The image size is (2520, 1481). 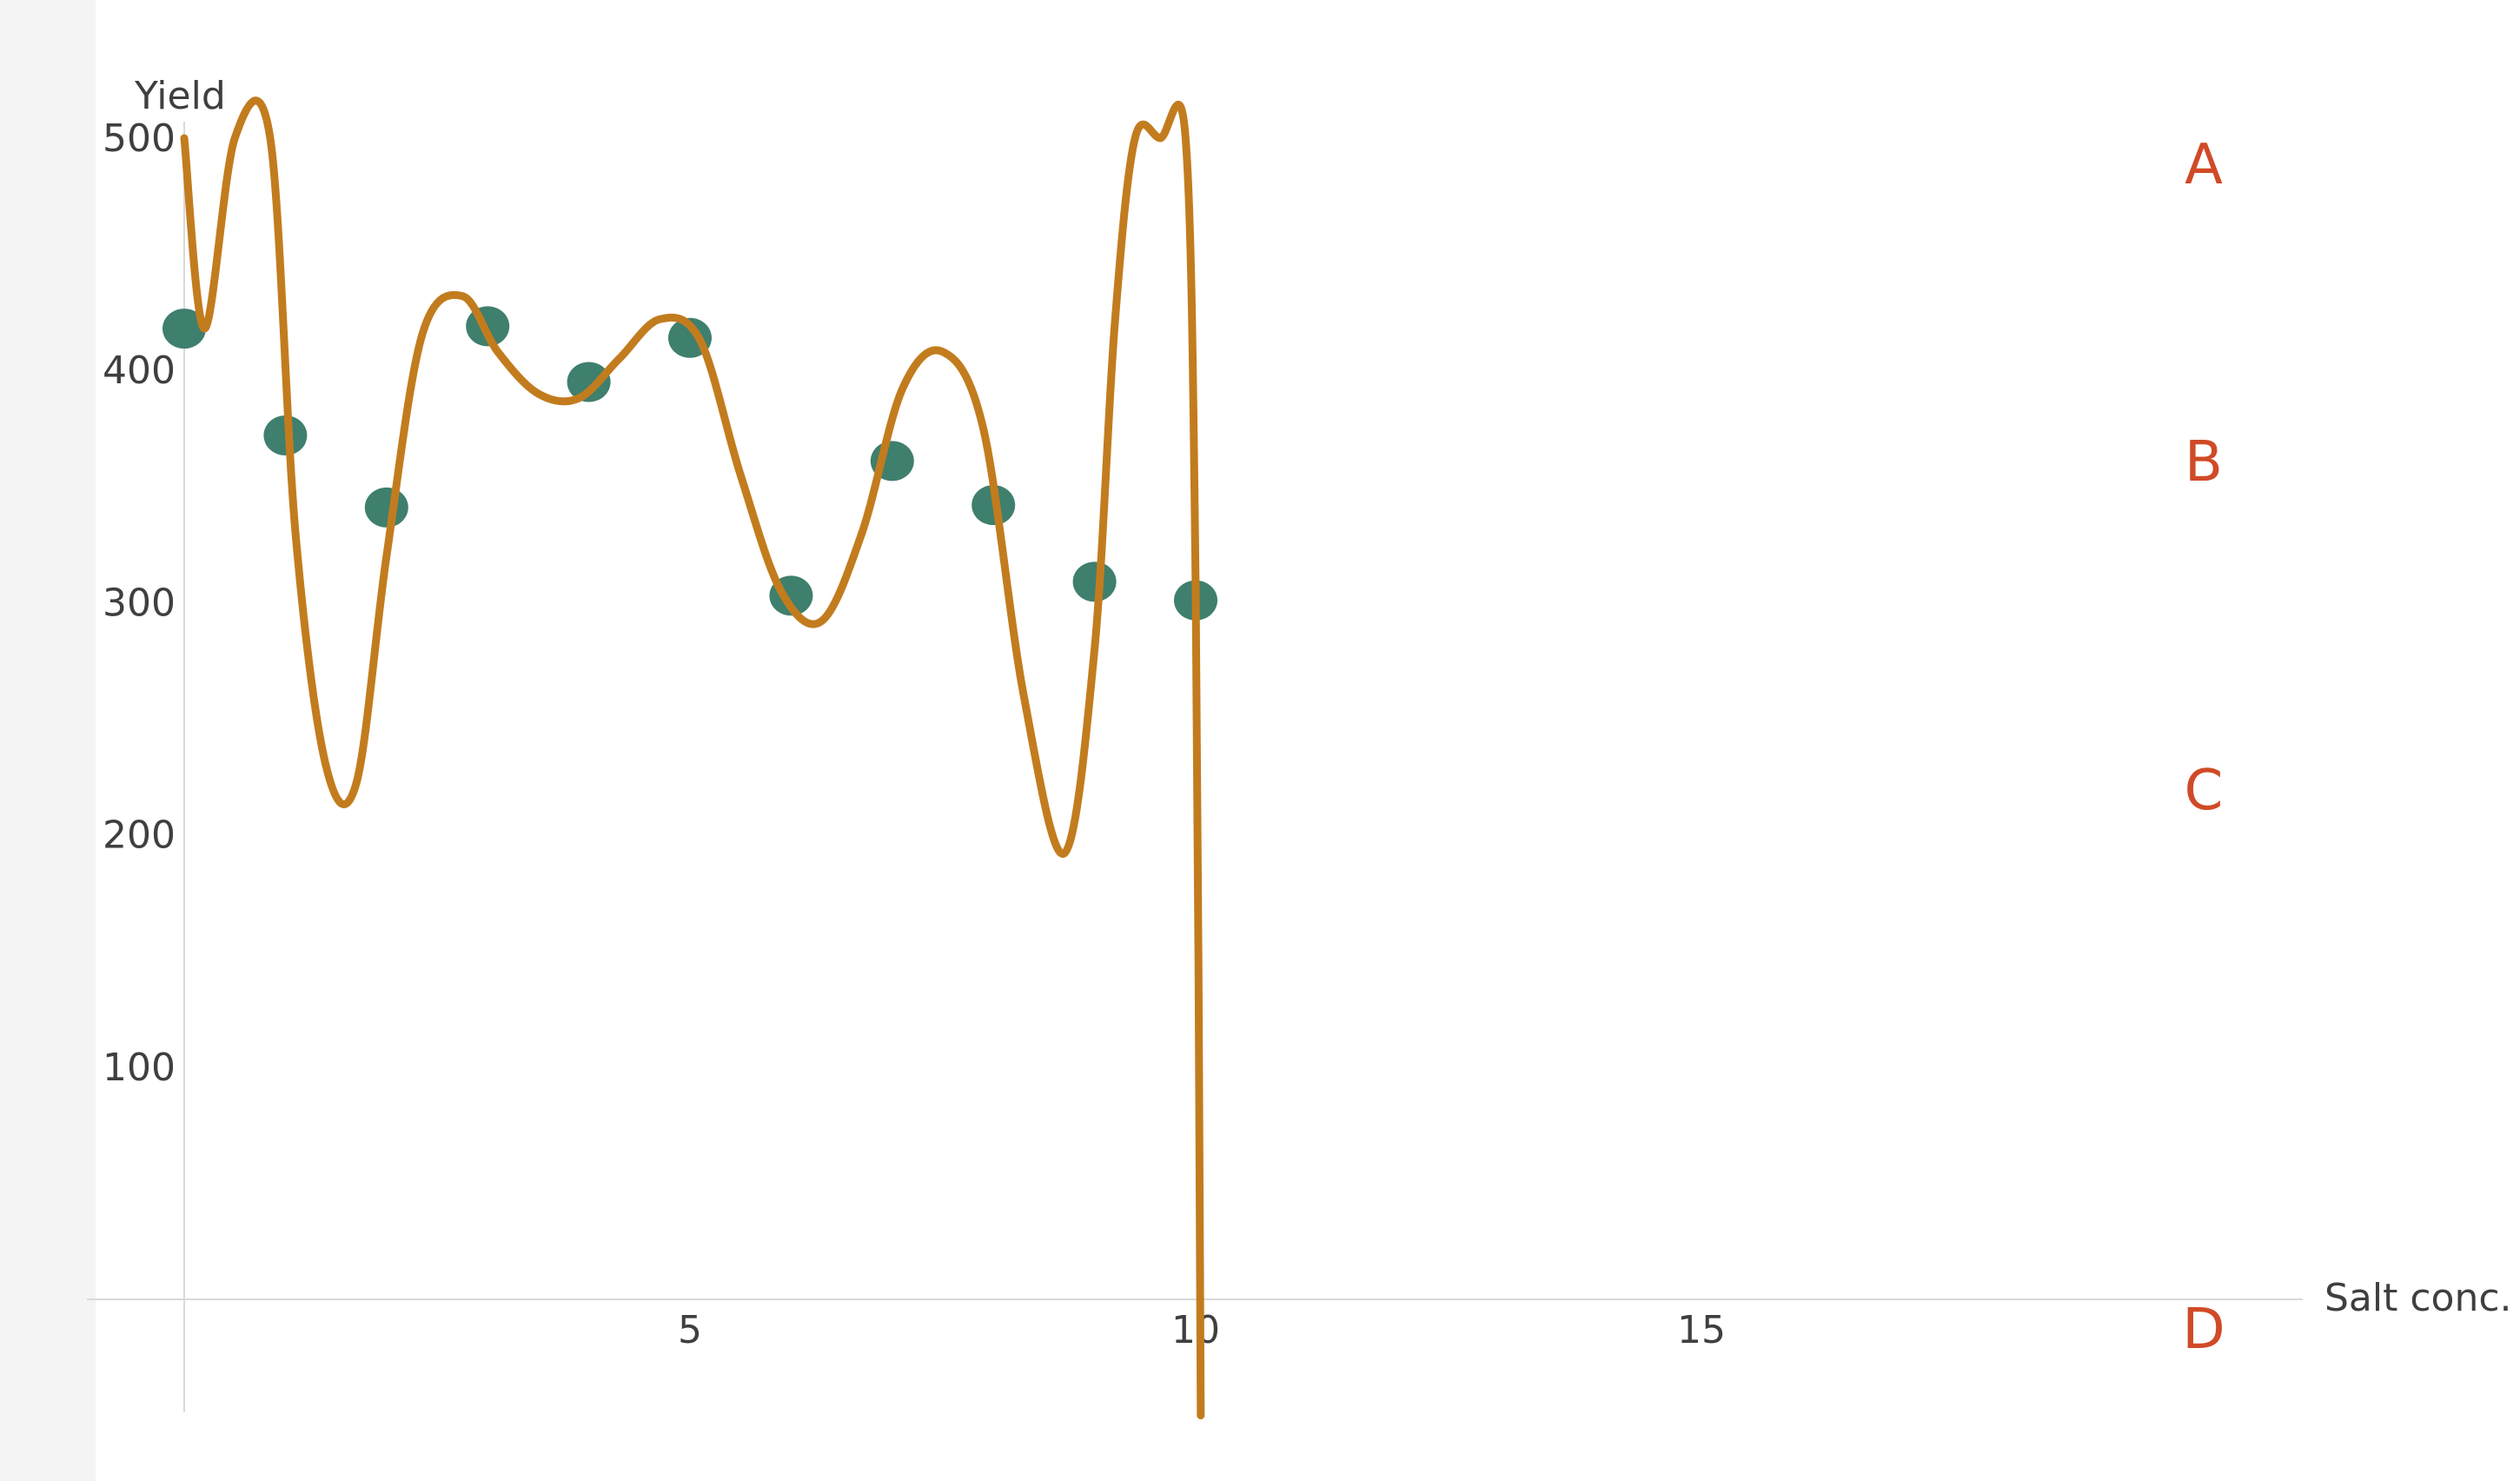 I want to click on option-b-label: B, so click(x=2204, y=462).